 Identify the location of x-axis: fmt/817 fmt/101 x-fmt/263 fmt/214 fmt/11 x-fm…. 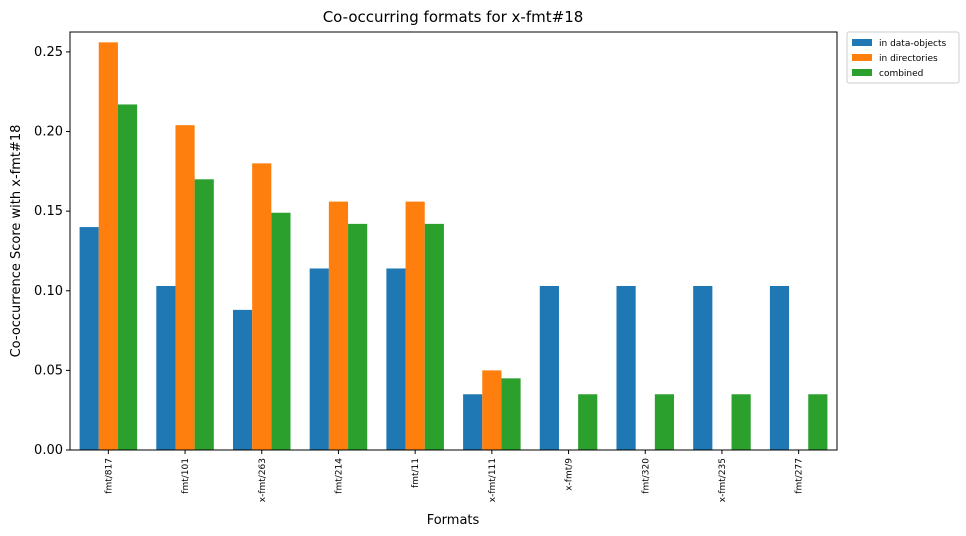
(454, 476).